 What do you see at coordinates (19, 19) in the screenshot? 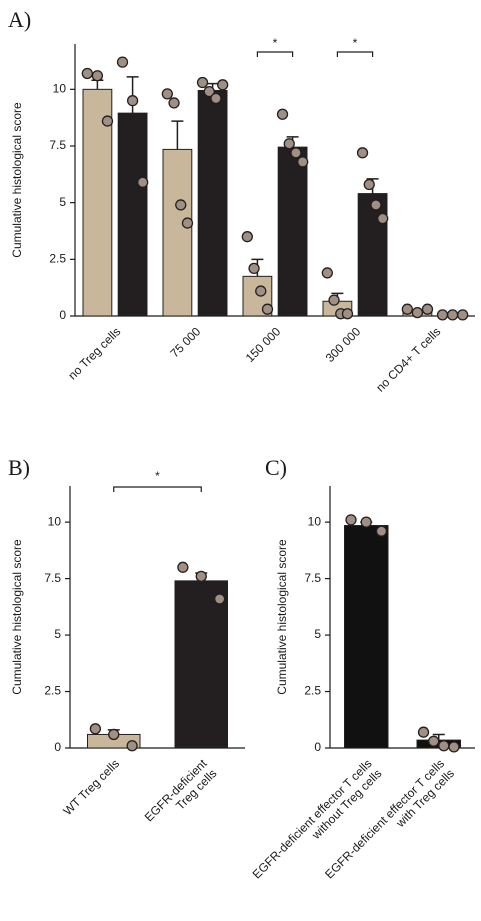
I see `panel-label: A)` at bounding box center [19, 19].